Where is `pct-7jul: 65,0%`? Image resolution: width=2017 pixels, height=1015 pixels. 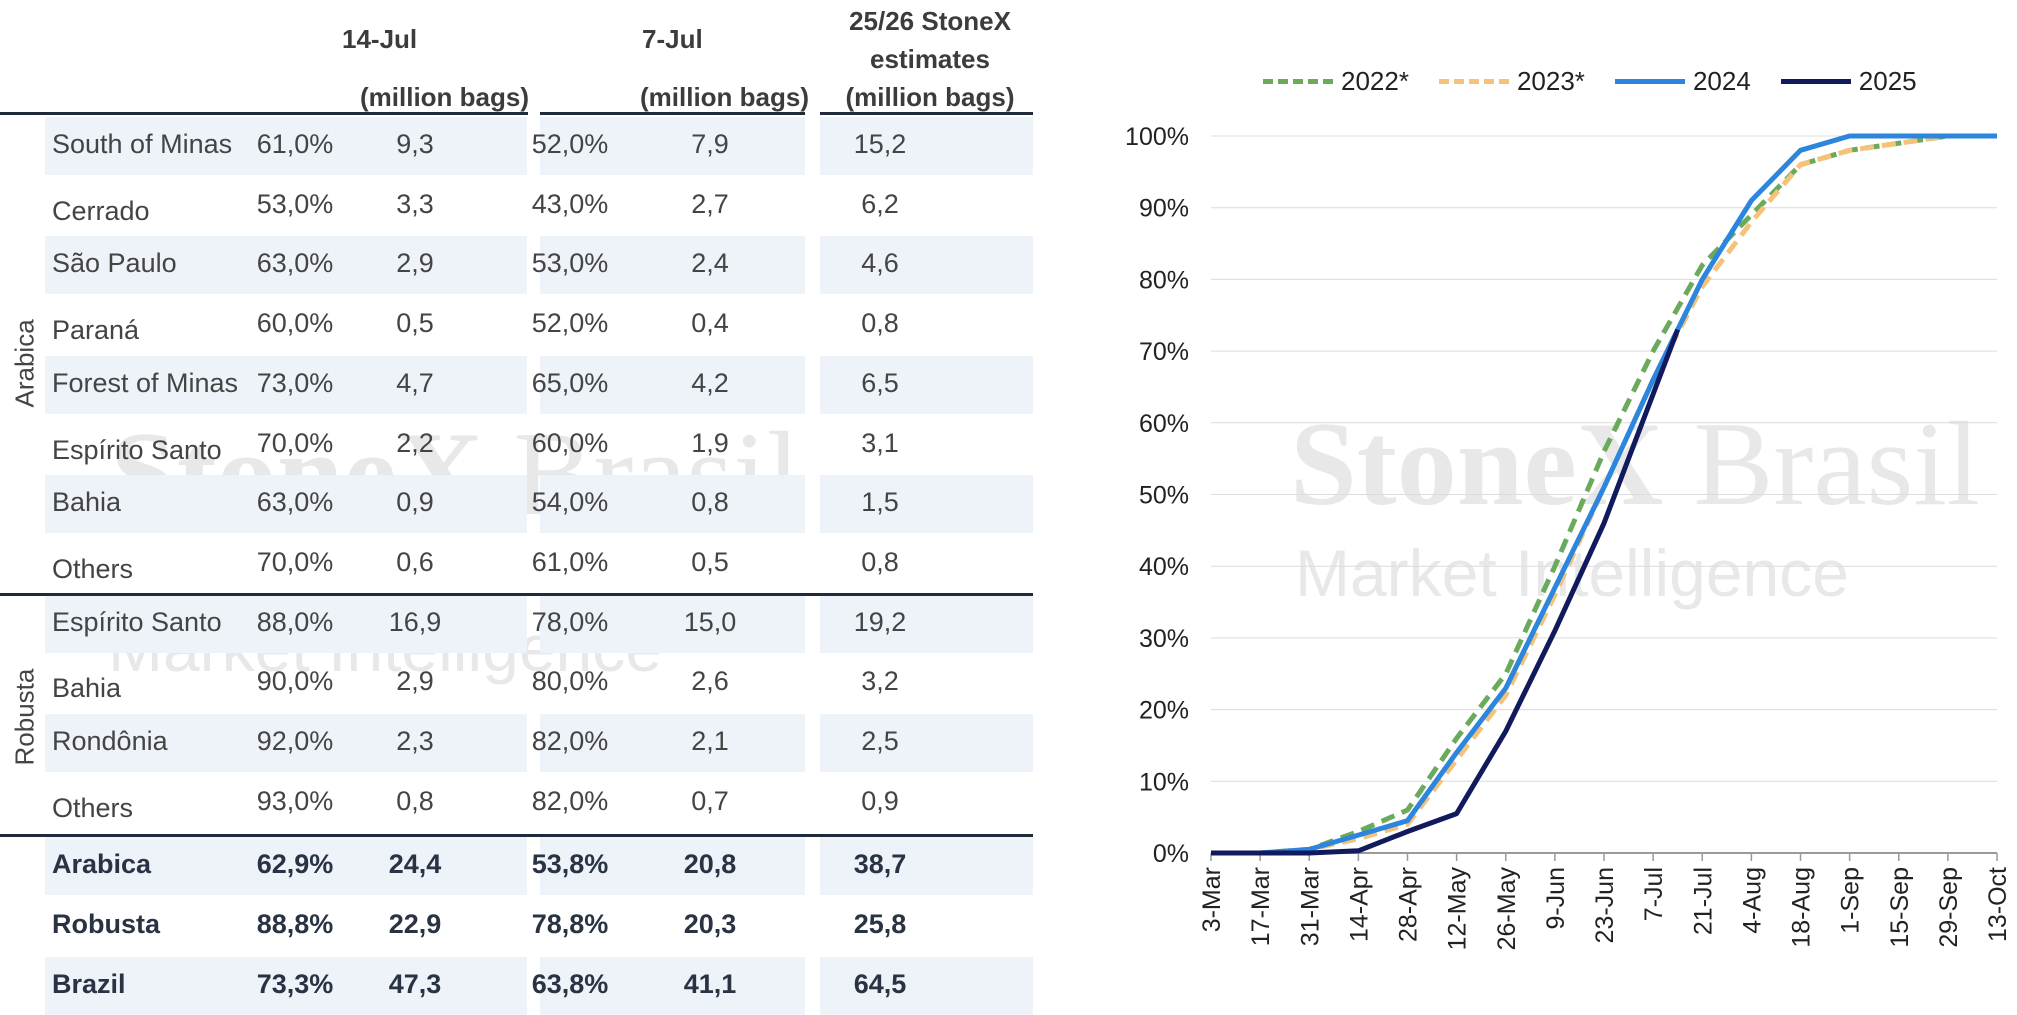 pct-7jul: 65,0% is located at coordinates (570, 382).